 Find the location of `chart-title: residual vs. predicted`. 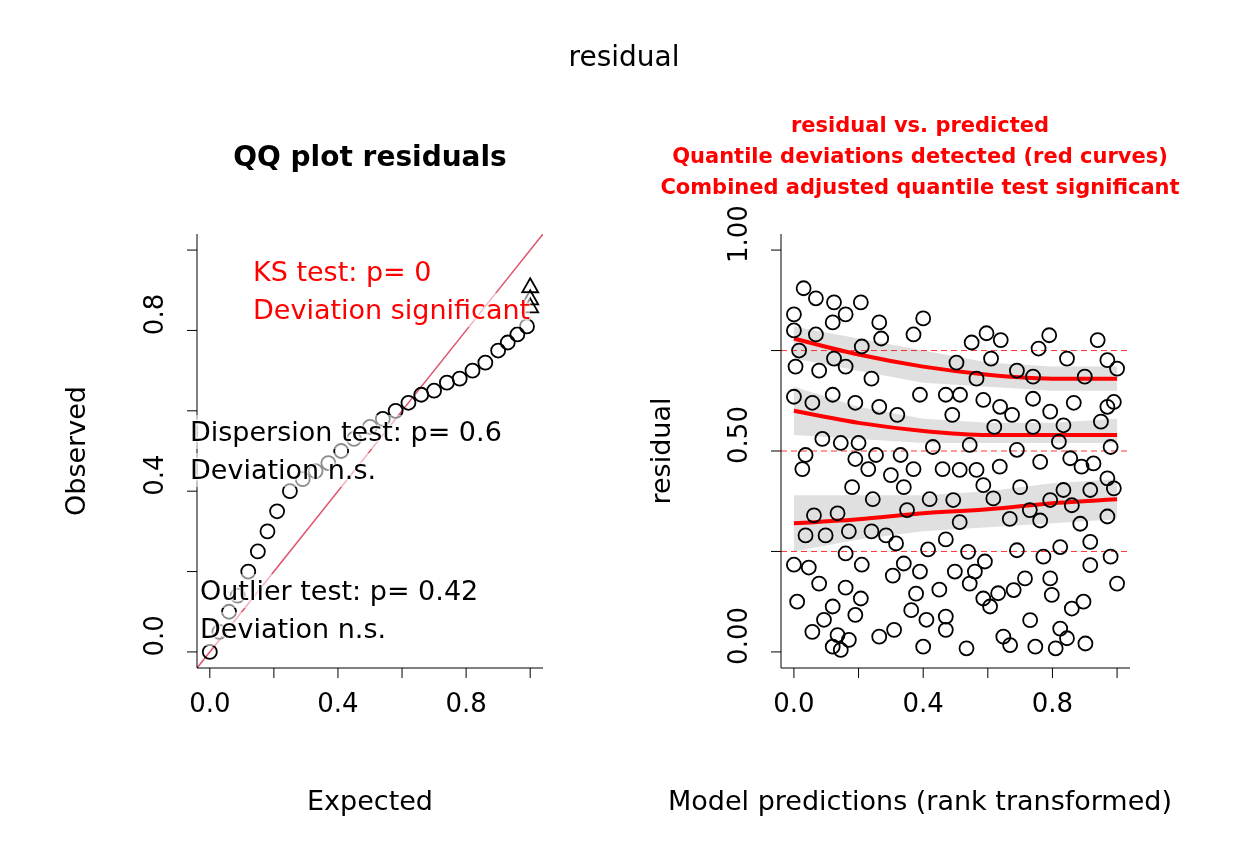

chart-title: residual vs. predicted is located at coordinates (920, 125).